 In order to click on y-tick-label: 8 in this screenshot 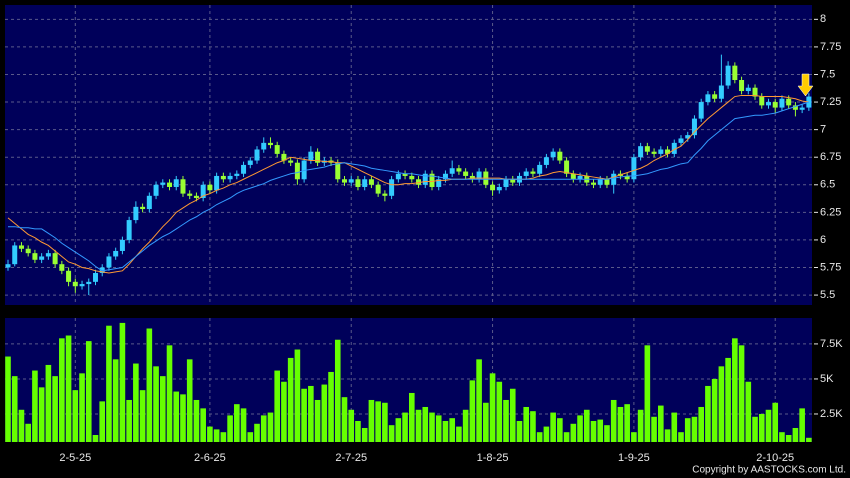, I will do `click(823, 19)`.